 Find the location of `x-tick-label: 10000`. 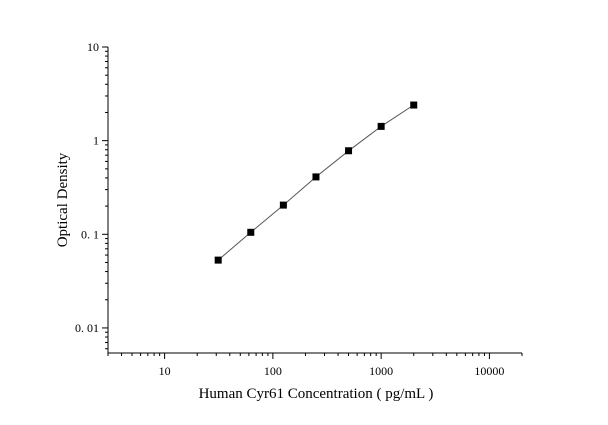

x-tick-label: 10000 is located at coordinates (489, 371).